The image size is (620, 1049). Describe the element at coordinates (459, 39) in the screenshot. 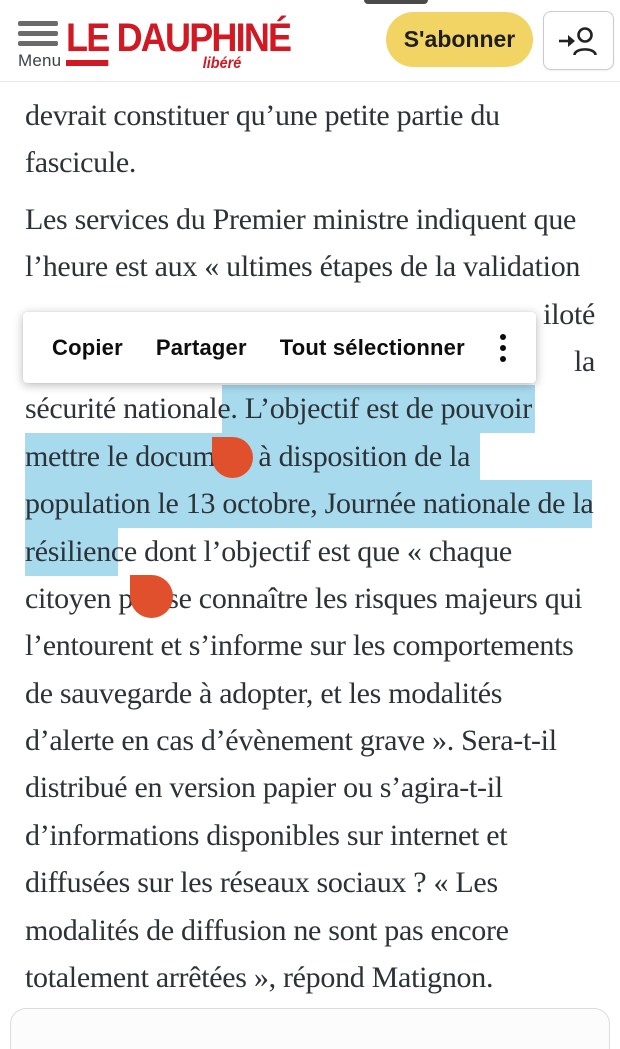

I see `subscribe-button: S'abonner` at that location.